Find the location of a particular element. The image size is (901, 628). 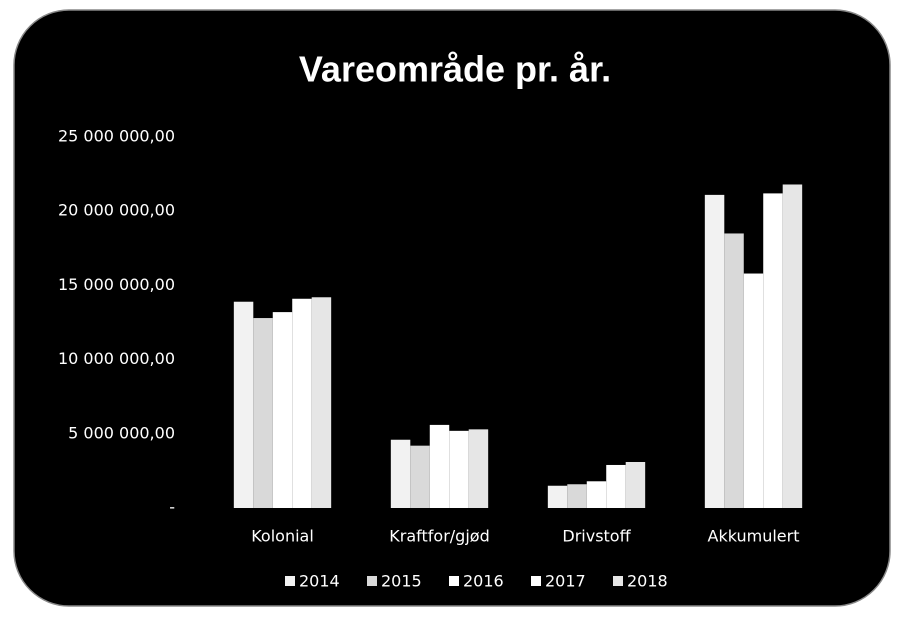

x-tick-label: Kolonial is located at coordinates (282, 536).